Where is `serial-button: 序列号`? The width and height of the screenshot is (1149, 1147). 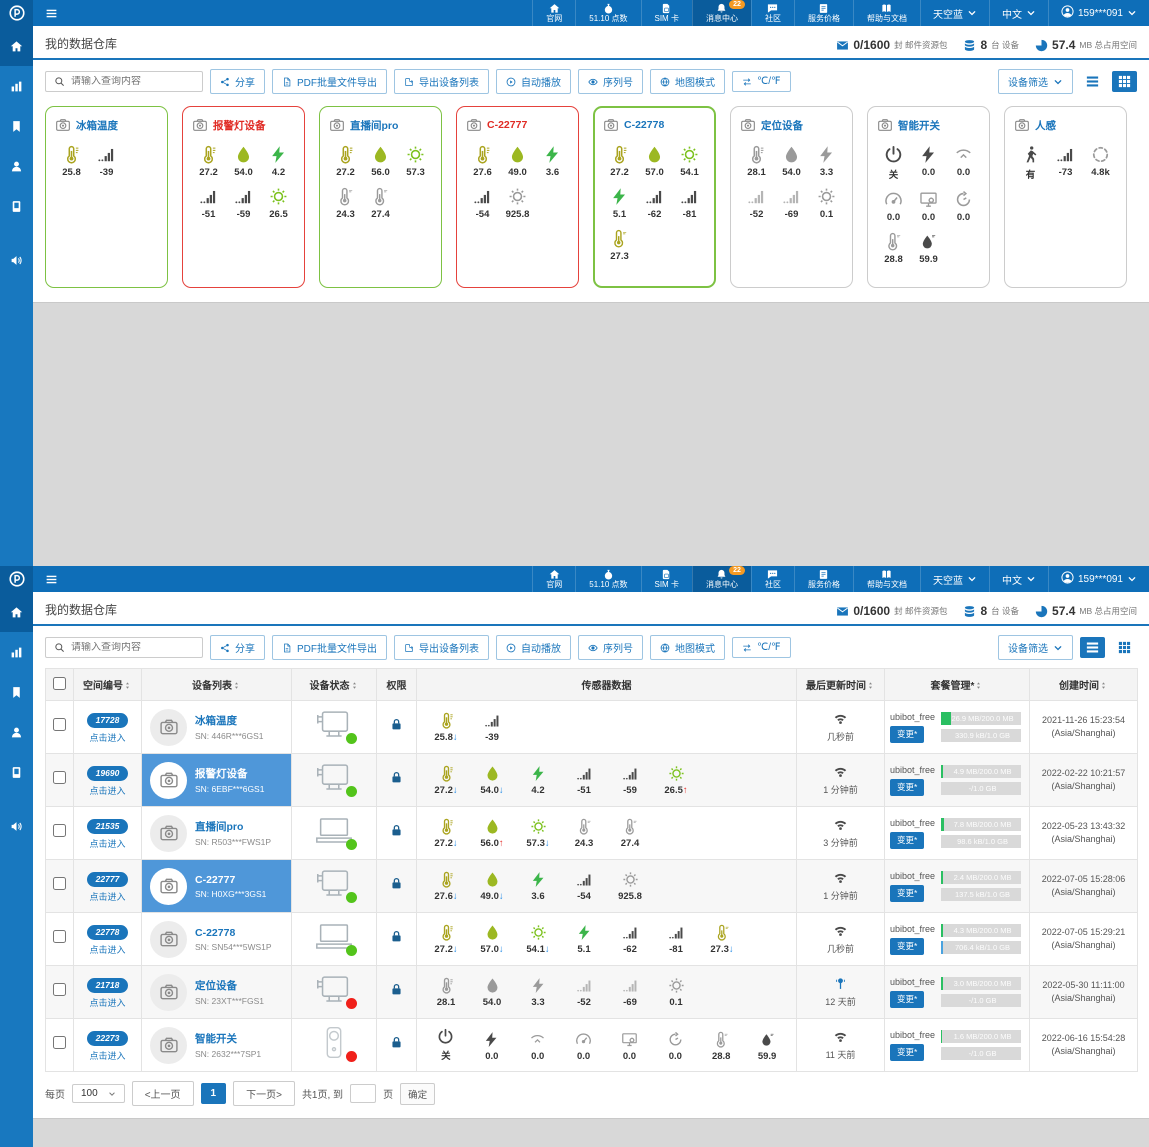 serial-button: 序列号 is located at coordinates (610, 81).